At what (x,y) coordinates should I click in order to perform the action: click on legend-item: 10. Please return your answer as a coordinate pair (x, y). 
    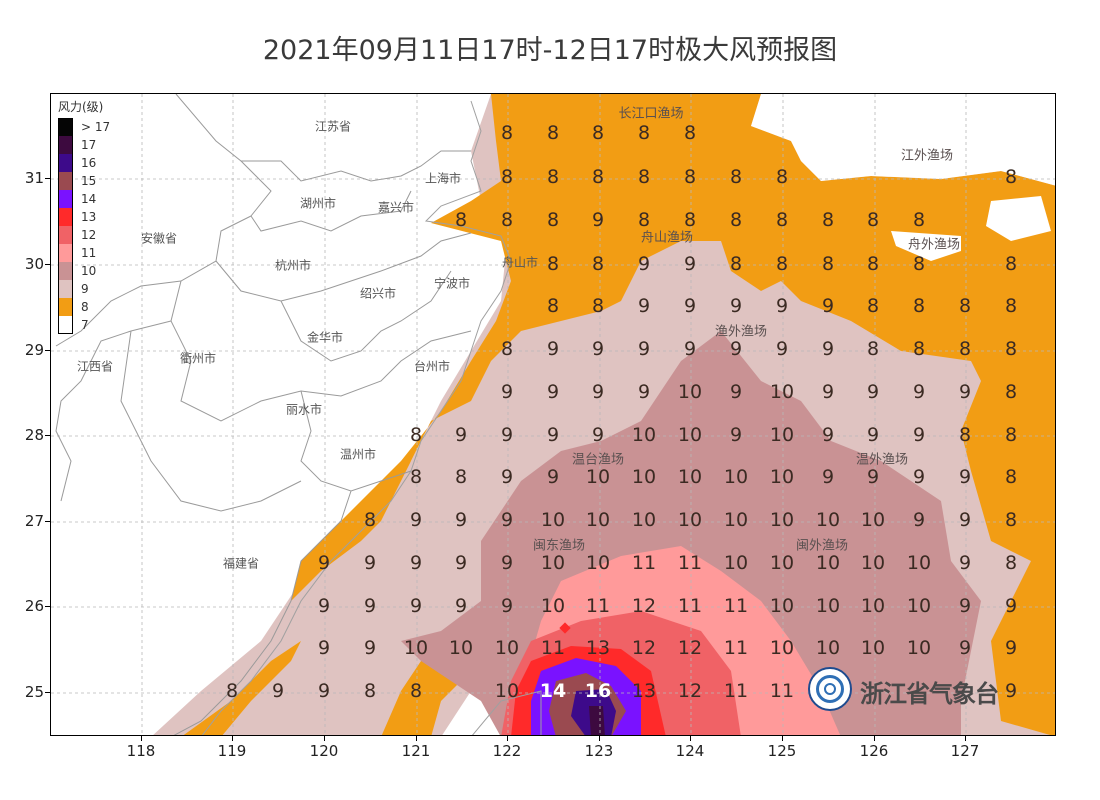
    Looking at the image, I should click on (84, 271).